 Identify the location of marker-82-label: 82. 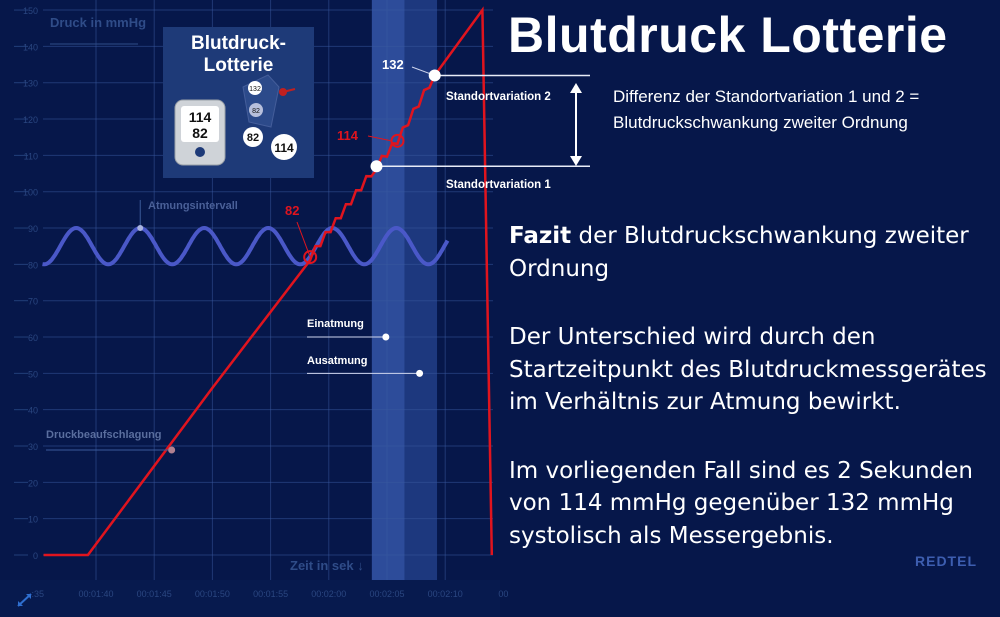
(292, 210).